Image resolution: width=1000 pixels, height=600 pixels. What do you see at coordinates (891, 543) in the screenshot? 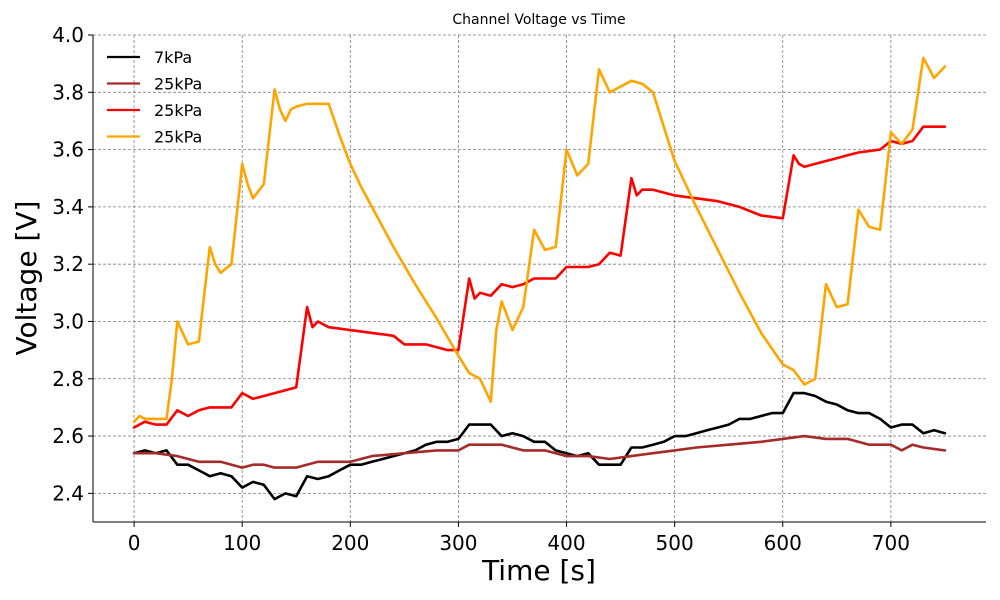
I see `x-tick-label: 700` at bounding box center [891, 543].